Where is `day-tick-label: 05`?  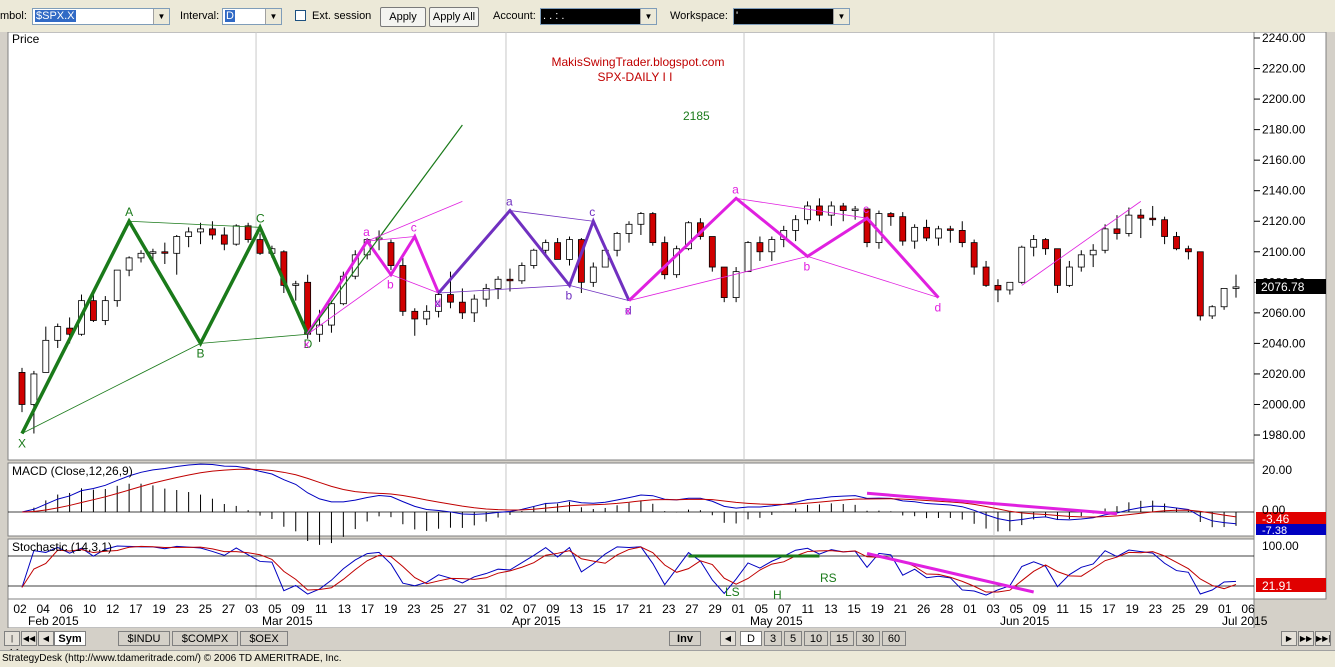 day-tick-label: 05 is located at coordinates (275, 609).